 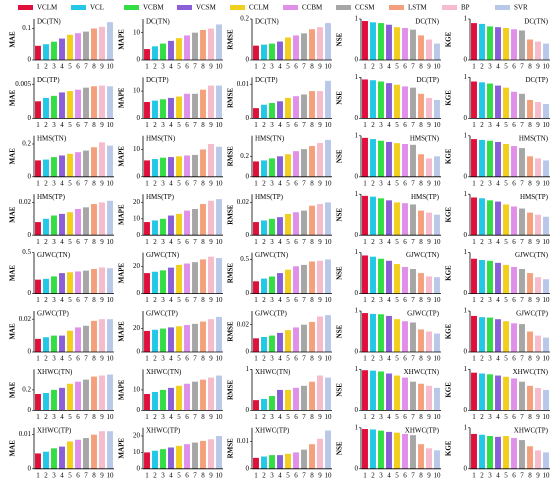 What do you see at coordinates (137, 436) in the screenshot?
I see `y-tick-label: 20` at bounding box center [137, 436].